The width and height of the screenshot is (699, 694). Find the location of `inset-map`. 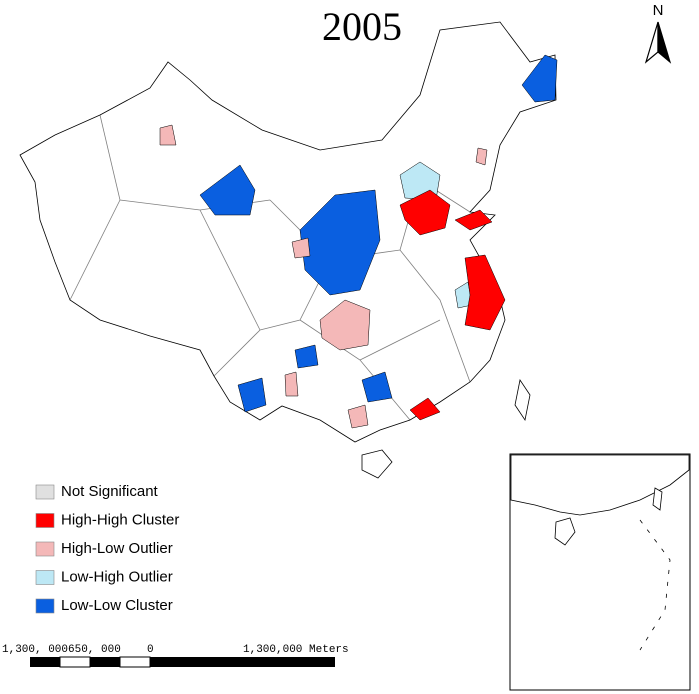

inset-map is located at coordinates (600, 572).